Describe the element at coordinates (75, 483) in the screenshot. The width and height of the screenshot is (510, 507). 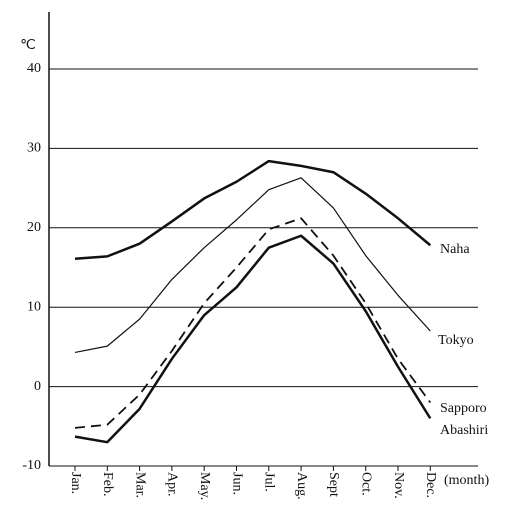
I see `x-tick-label: Jan.` at that location.